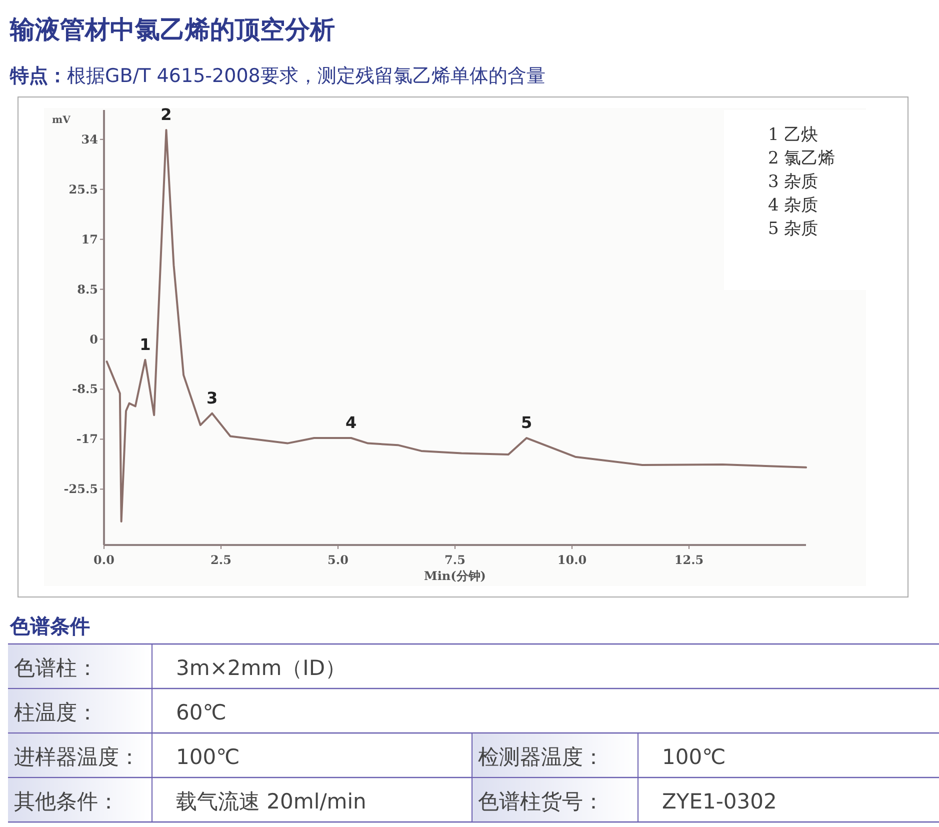 The height and width of the screenshot is (827, 939). Describe the element at coordinates (94, 339) in the screenshot. I see `y-tick-label: 0` at that location.